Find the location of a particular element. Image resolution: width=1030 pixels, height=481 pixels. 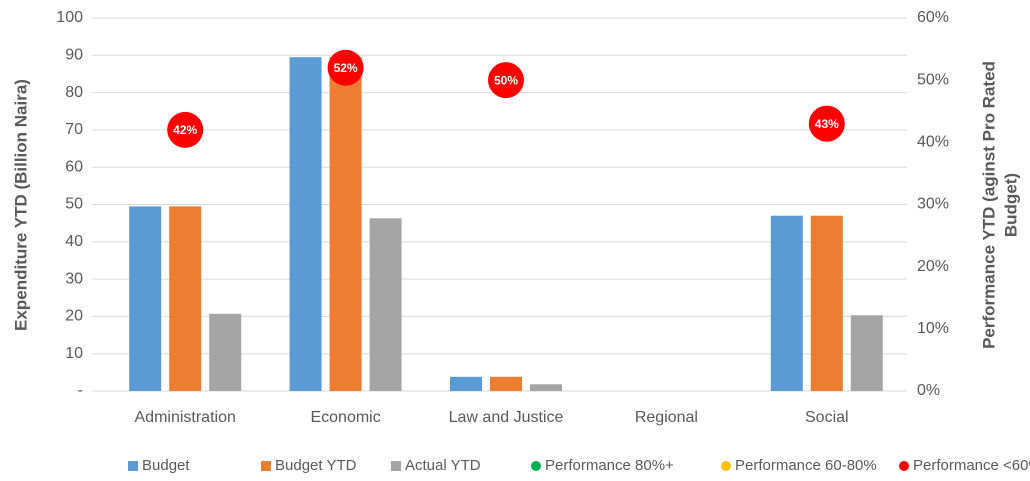

y-tick-label: 50 is located at coordinates (74, 204).